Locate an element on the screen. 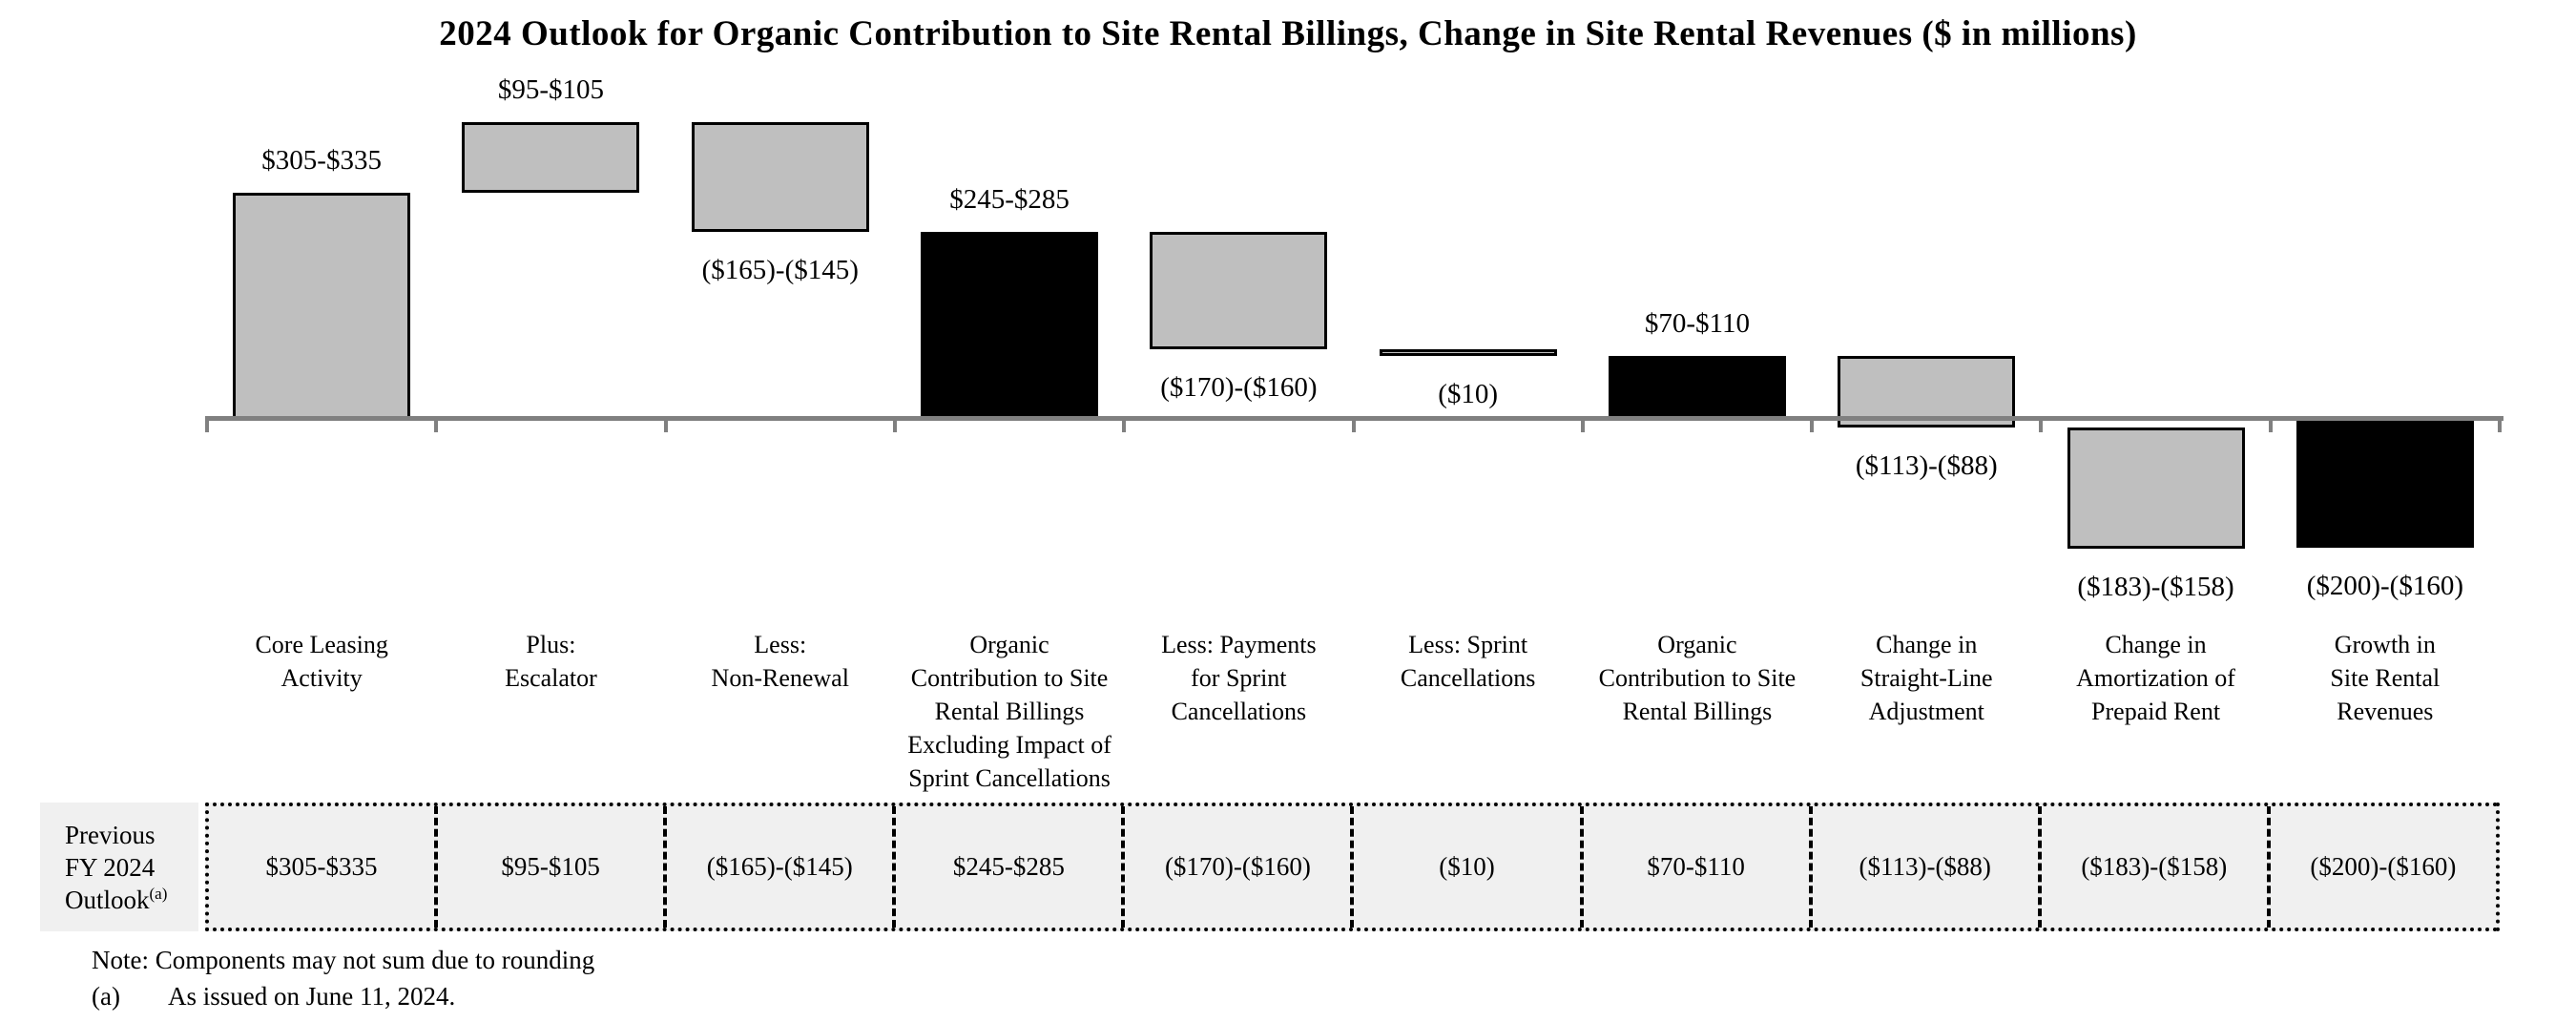 The height and width of the screenshot is (1022, 2576). category-label-line: Adjustment is located at coordinates (1926, 711).